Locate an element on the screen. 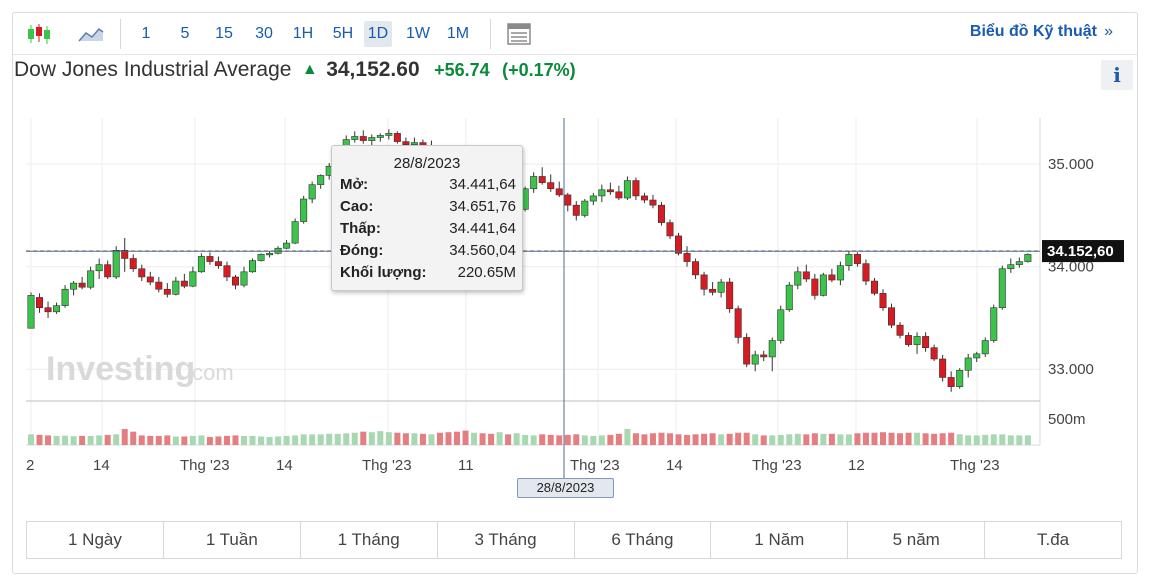 The width and height of the screenshot is (1151, 584). range-button: 3 Tháng is located at coordinates (506, 540).